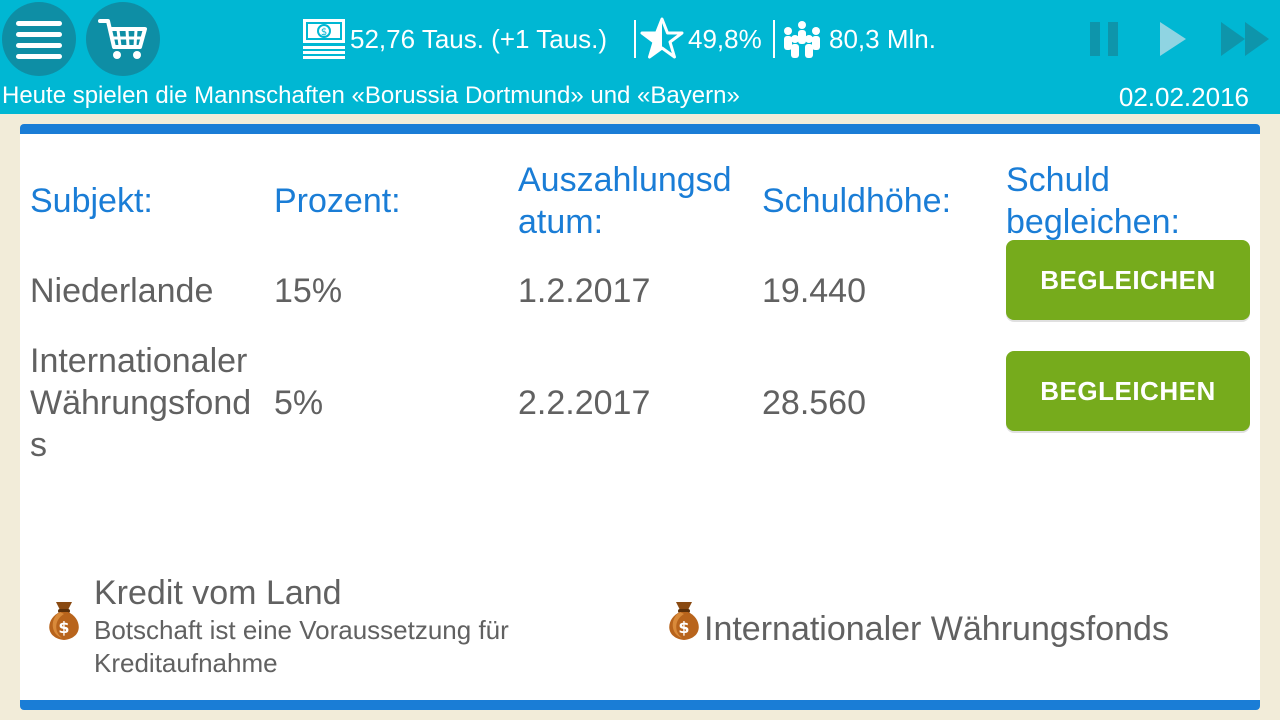 Image resolution: width=1280 pixels, height=720 pixels. I want to click on play-button, so click(1173, 39).